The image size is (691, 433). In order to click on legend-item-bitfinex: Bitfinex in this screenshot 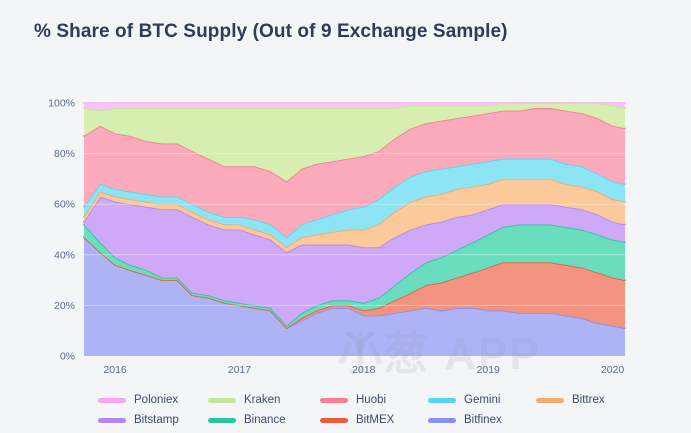, I will do `click(482, 420)`.